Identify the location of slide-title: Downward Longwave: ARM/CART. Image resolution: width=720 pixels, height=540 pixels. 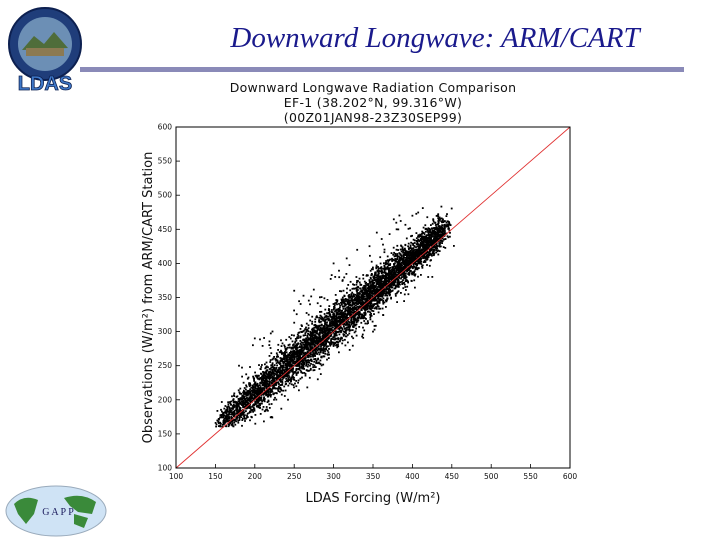
(435, 38).